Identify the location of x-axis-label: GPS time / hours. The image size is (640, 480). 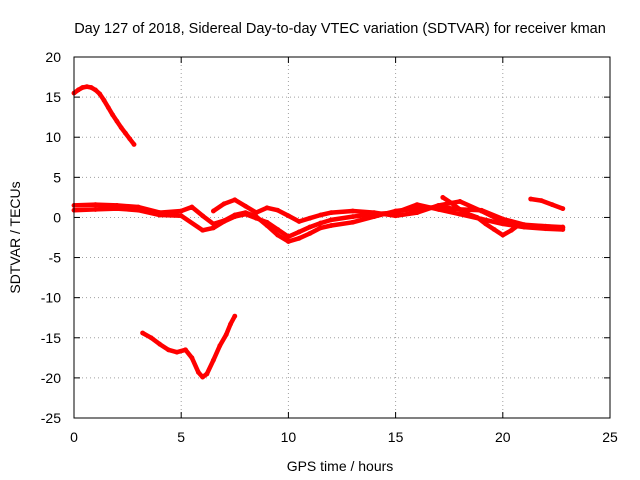
(340, 466).